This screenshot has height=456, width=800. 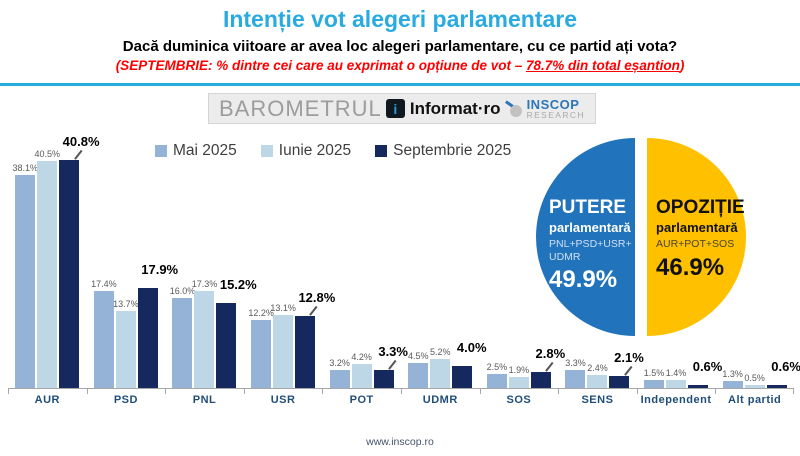 What do you see at coordinates (697, 227) in the screenshot?
I see `opposition-subtitle: parlamentară` at bounding box center [697, 227].